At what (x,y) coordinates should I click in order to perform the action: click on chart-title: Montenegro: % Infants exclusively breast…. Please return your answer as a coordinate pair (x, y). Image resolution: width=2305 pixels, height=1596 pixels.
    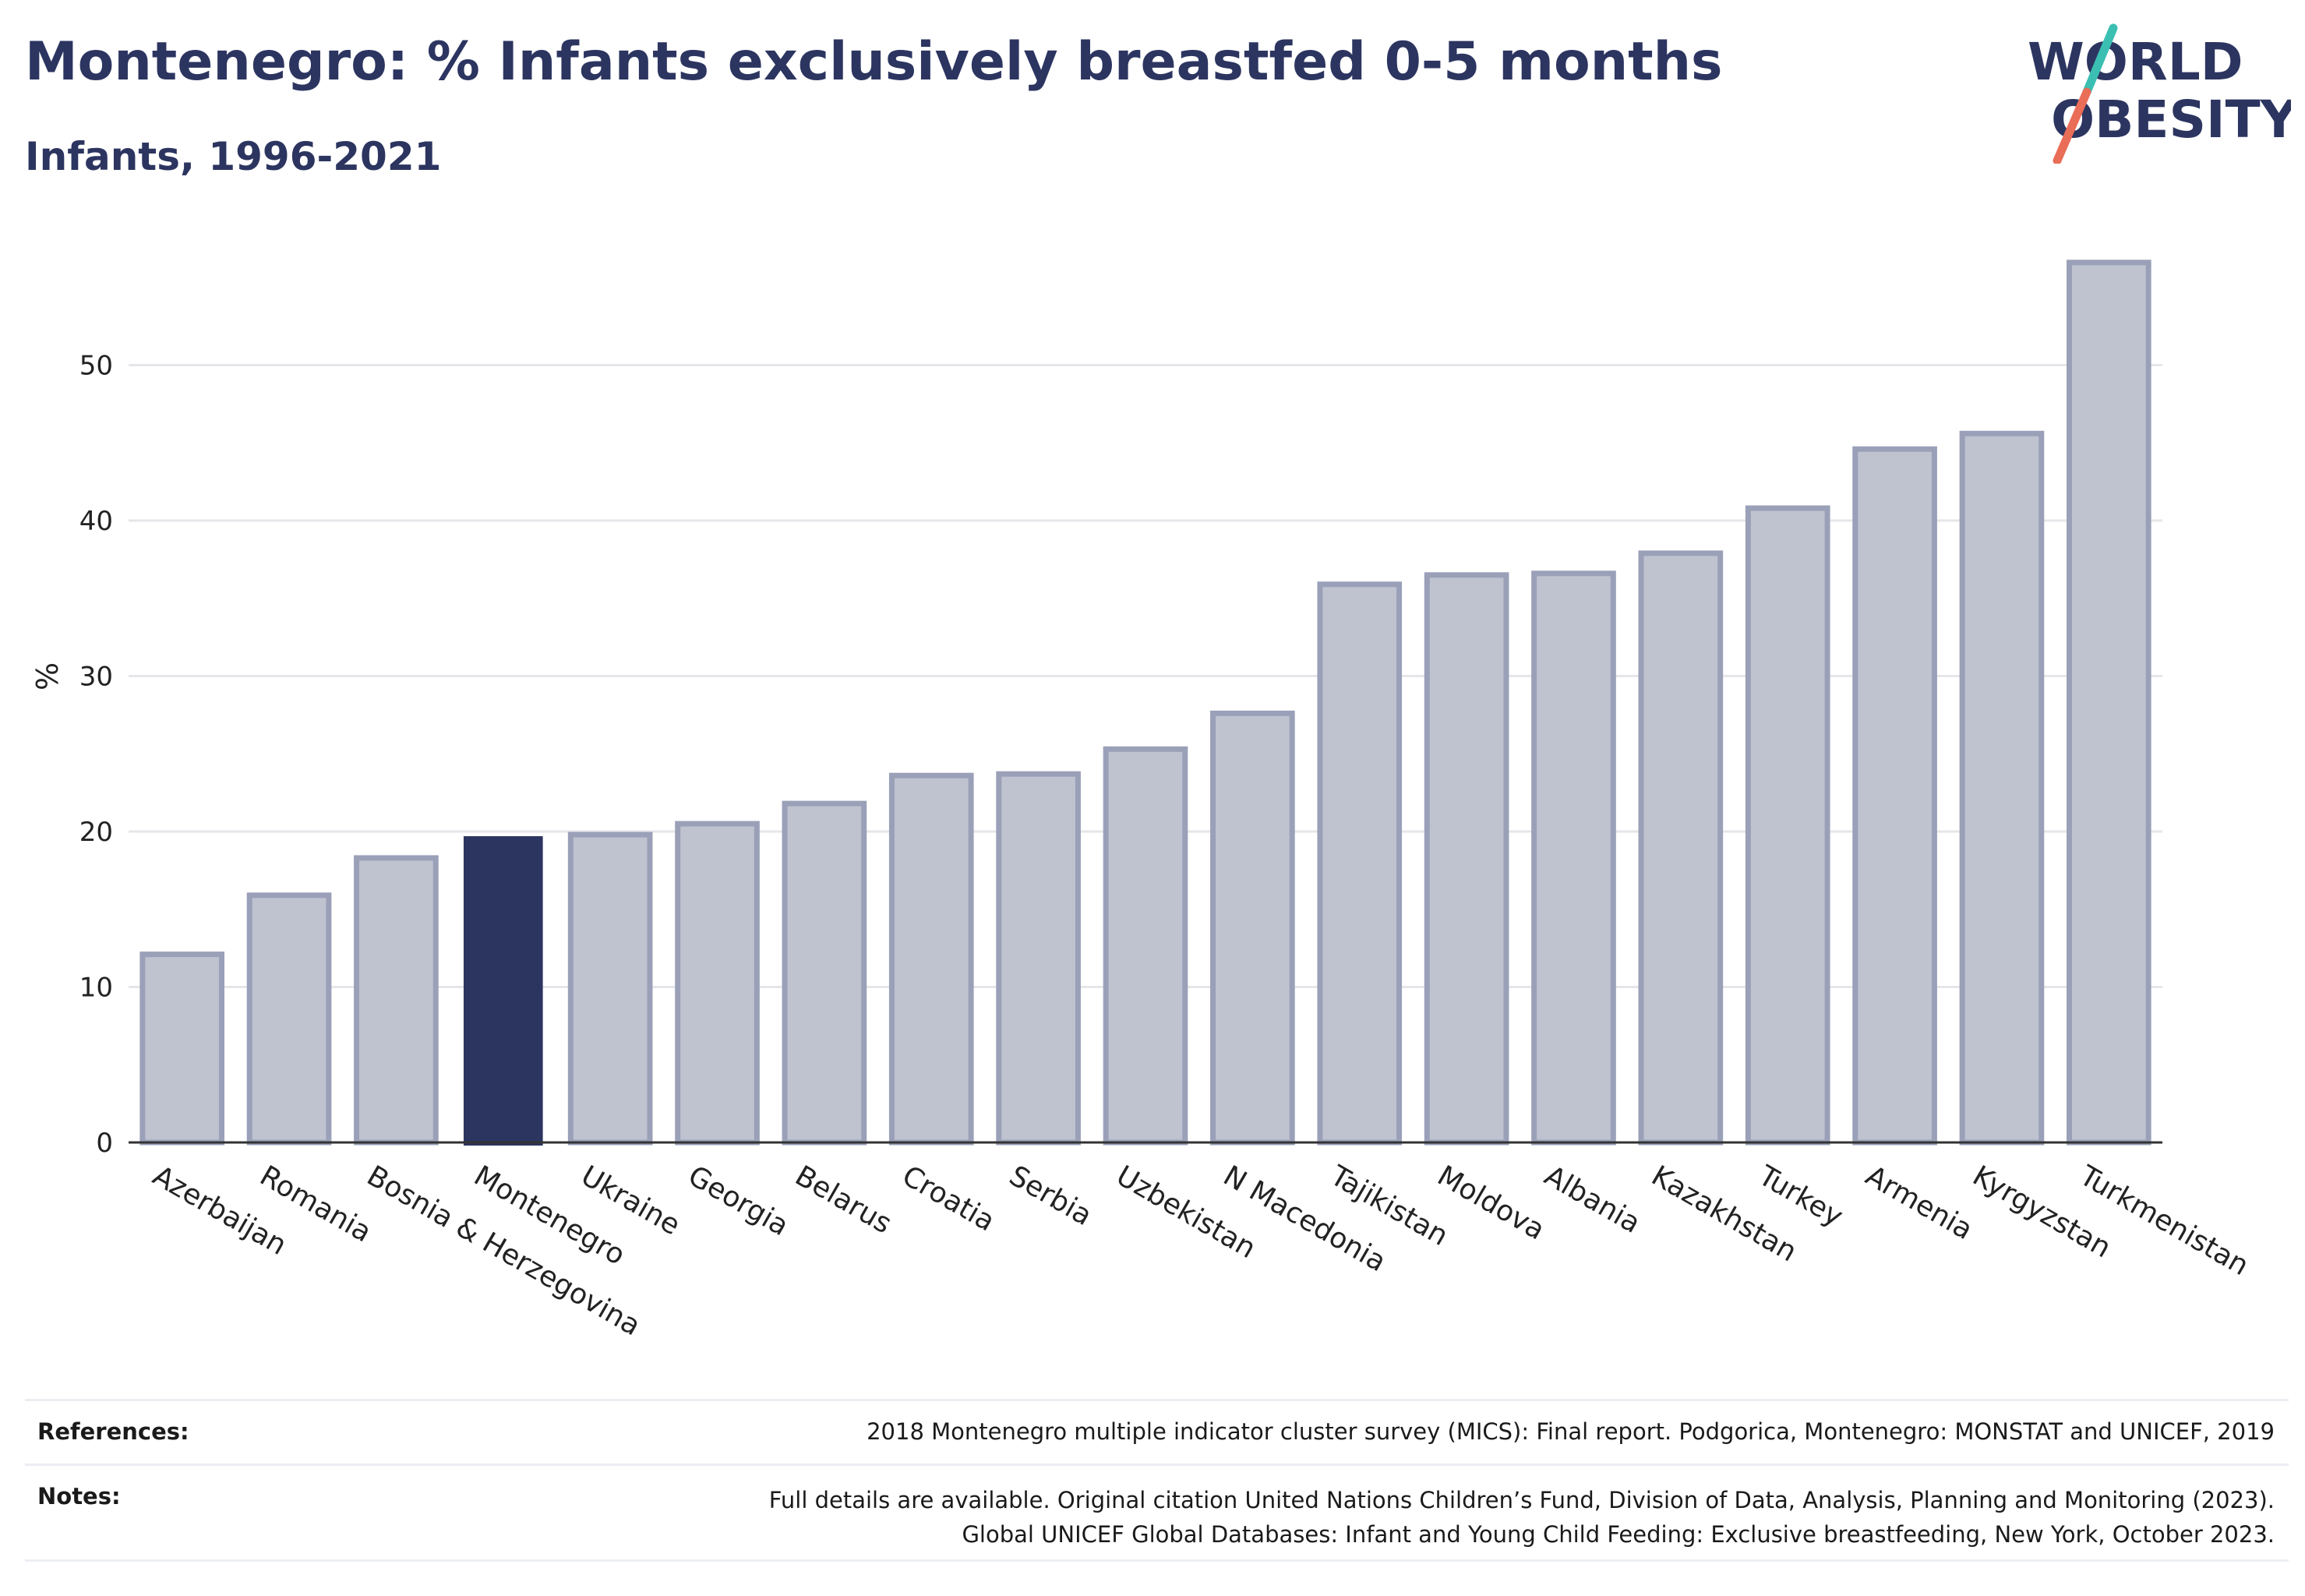
    Looking at the image, I should click on (874, 62).